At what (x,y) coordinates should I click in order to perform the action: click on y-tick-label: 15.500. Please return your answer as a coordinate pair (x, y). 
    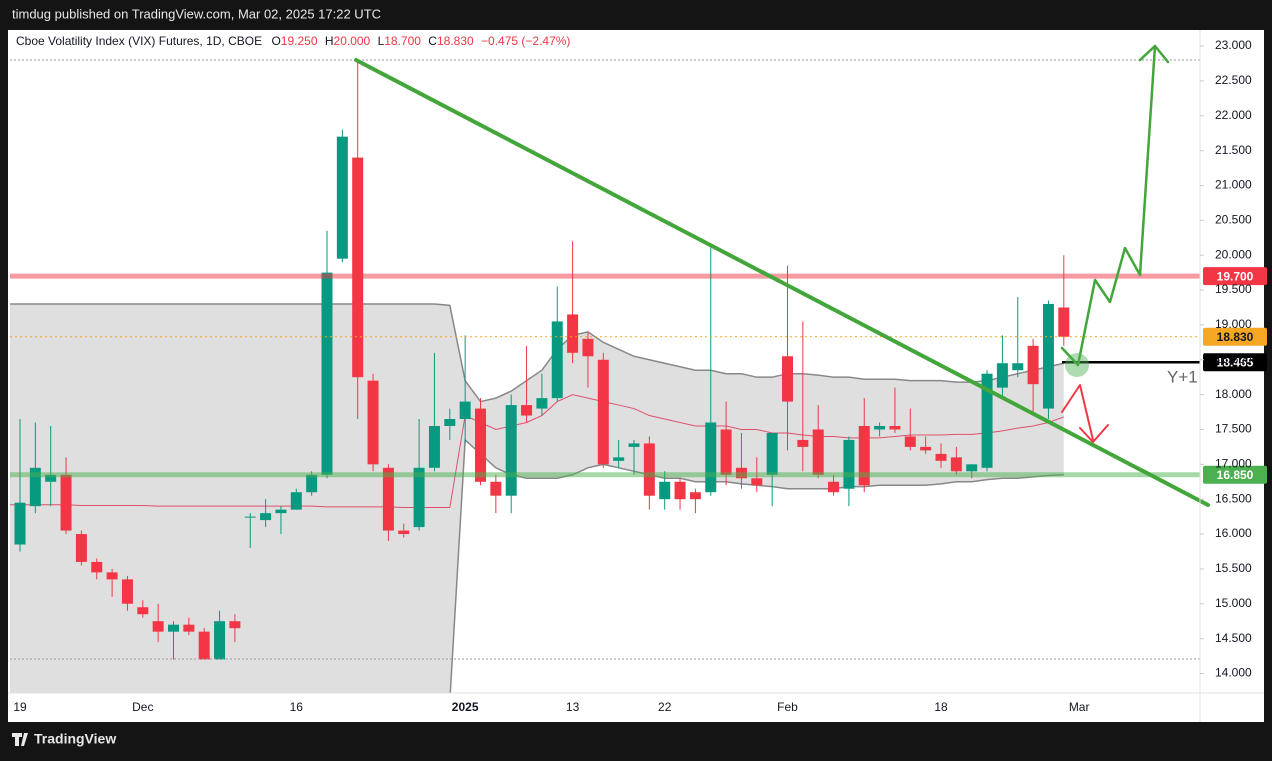
    Looking at the image, I should click on (1233, 568).